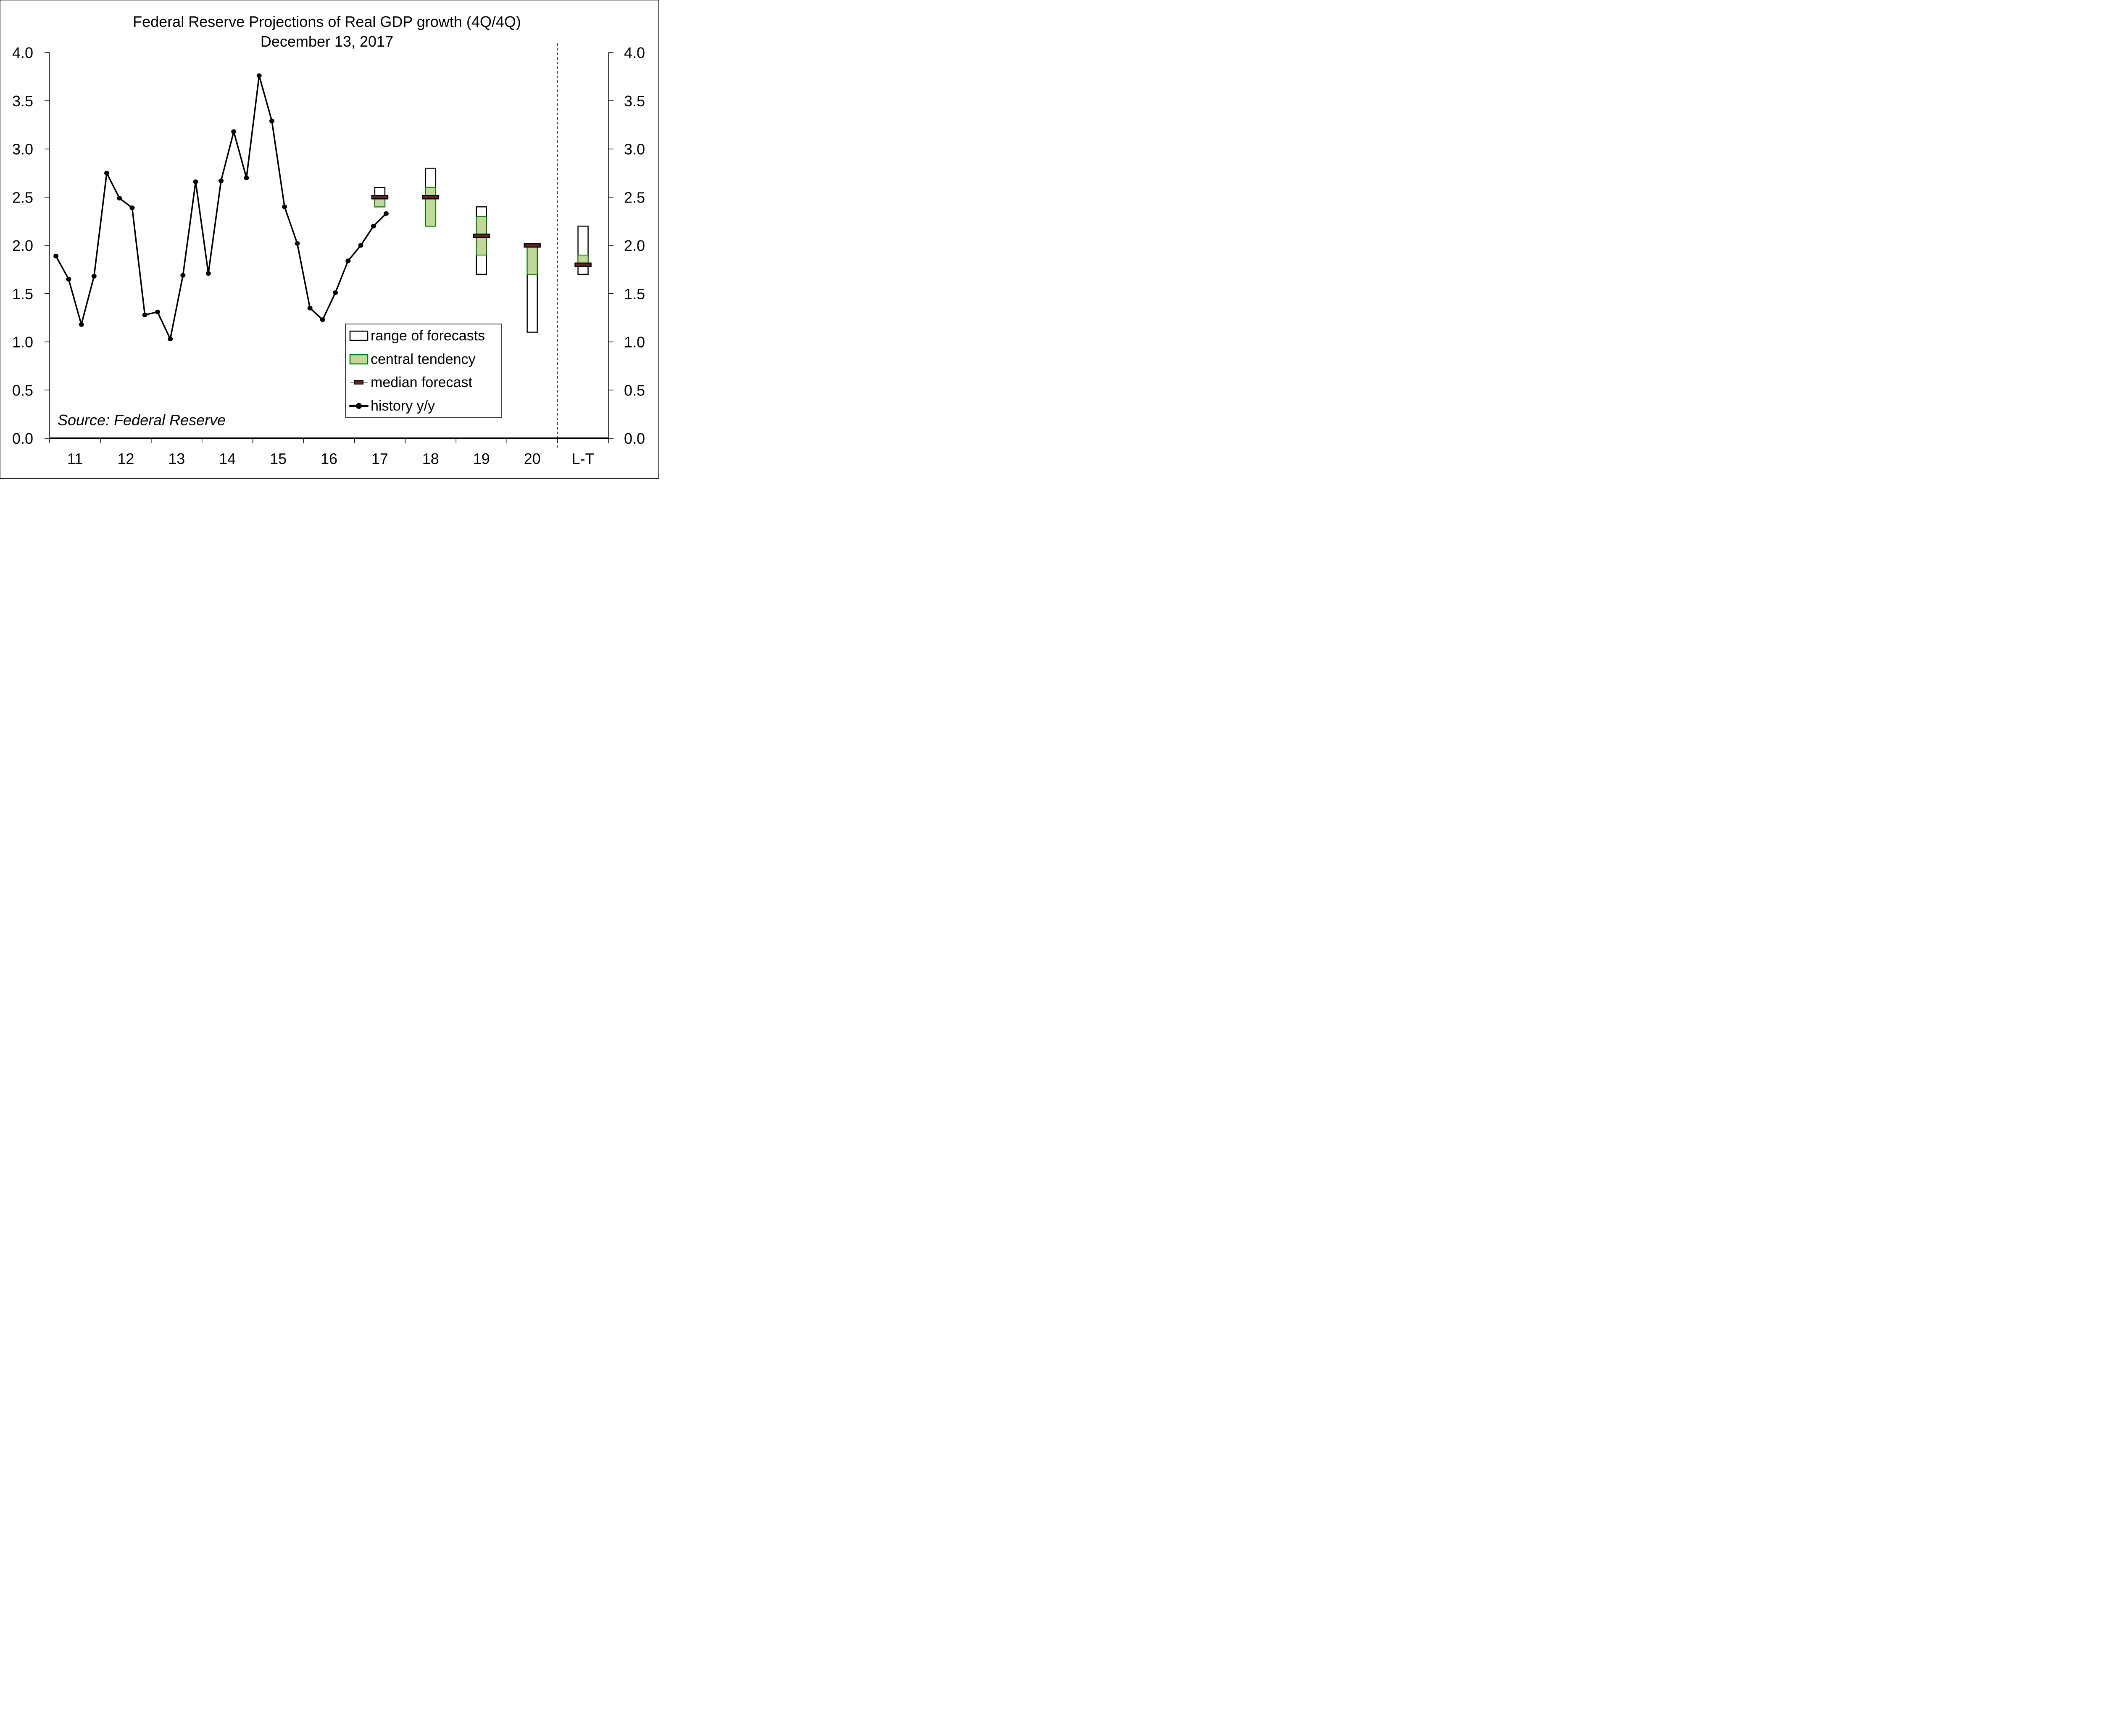 This screenshot has height=1736, width=2101. What do you see at coordinates (227, 458) in the screenshot?
I see `x-tick-label: 14` at bounding box center [227, 458].